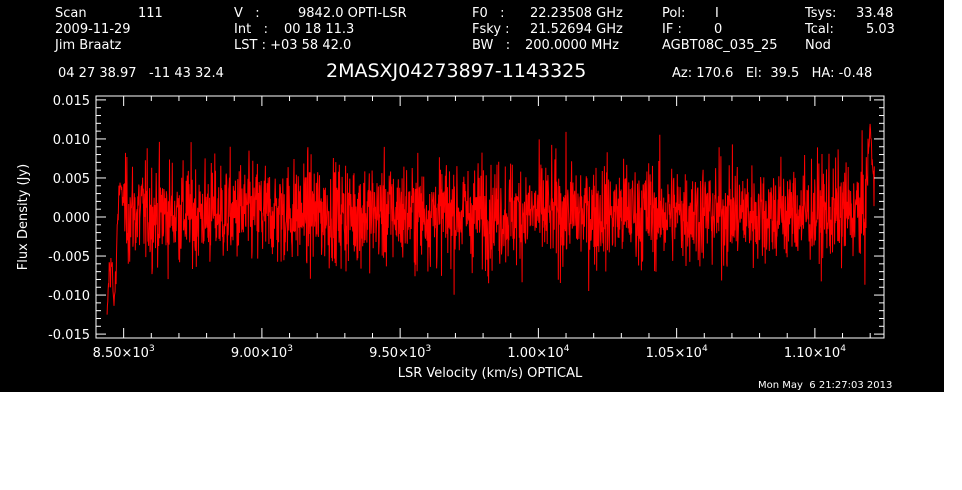  I want to click on pol-label: Pol:, so click(674, 13).